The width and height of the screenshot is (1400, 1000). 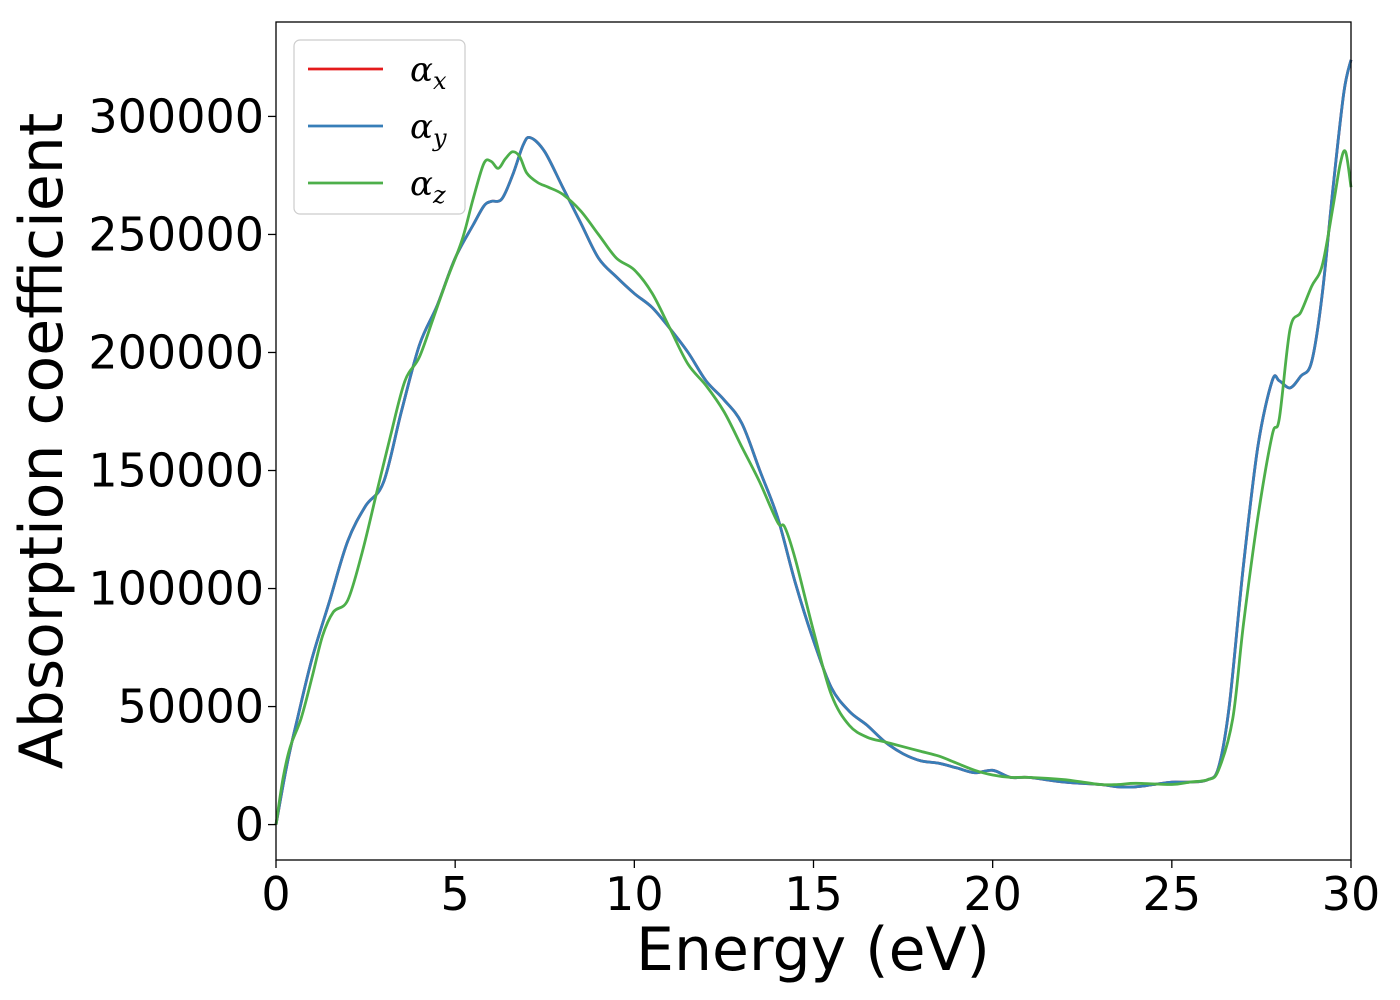 I want to click on x-tick-label: 5, so click(x=455, y=894).